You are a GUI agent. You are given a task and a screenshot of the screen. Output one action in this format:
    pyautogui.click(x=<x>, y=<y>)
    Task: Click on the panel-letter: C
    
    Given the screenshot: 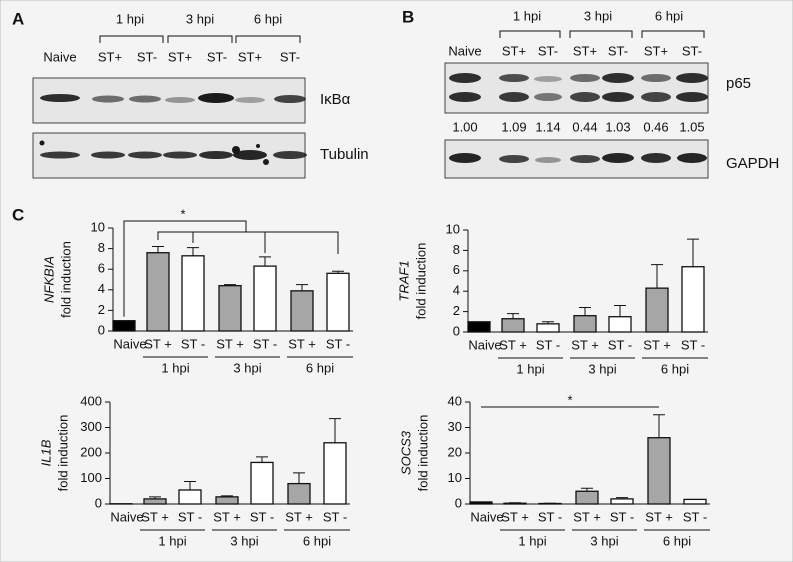 What is the action you would take?
    pyautogui.click(x=18, y=214)
    